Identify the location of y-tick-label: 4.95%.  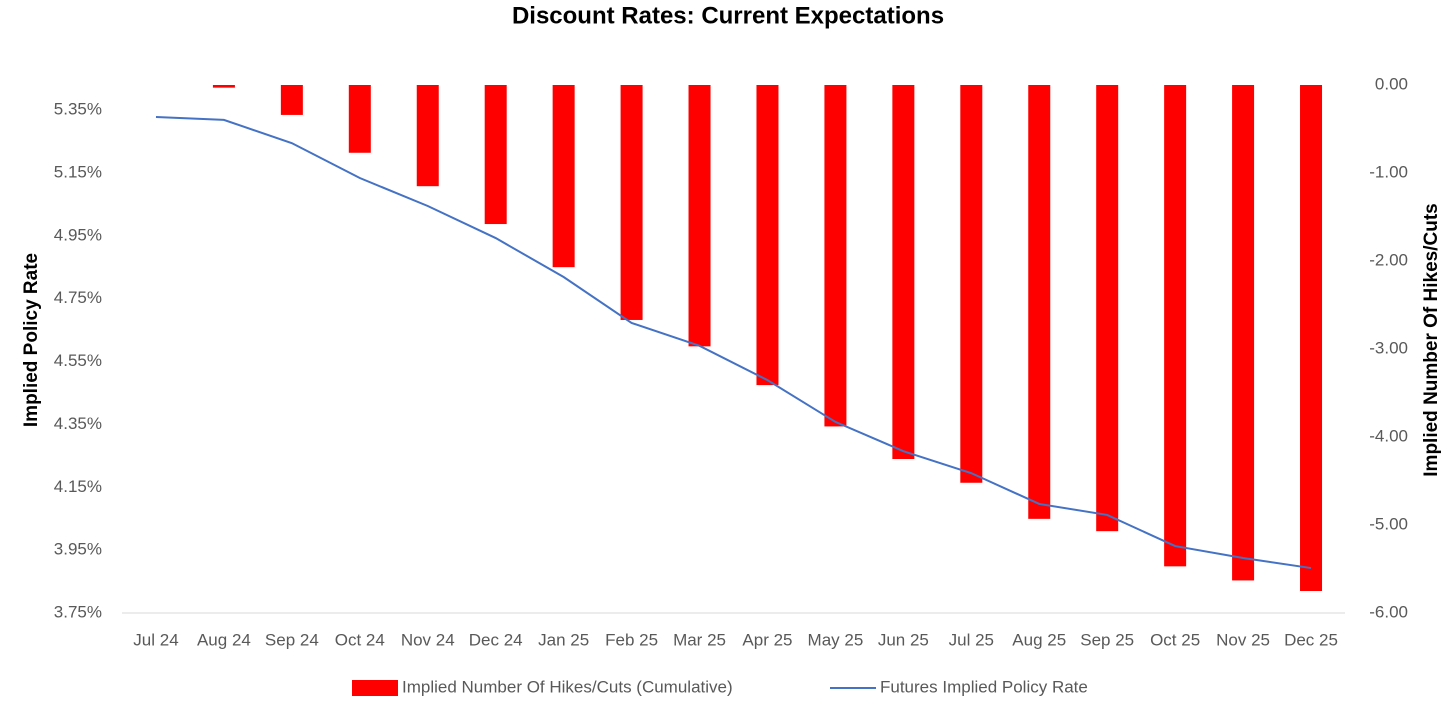
(78, 234).